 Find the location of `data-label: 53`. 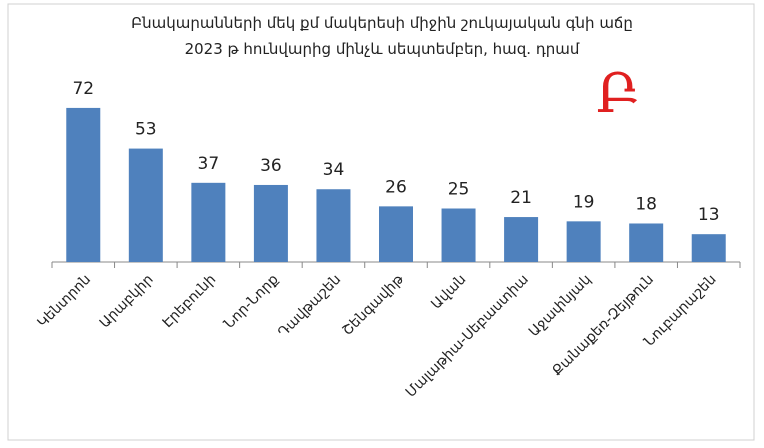

data-label: 53 is located at coordinates (146, 130).